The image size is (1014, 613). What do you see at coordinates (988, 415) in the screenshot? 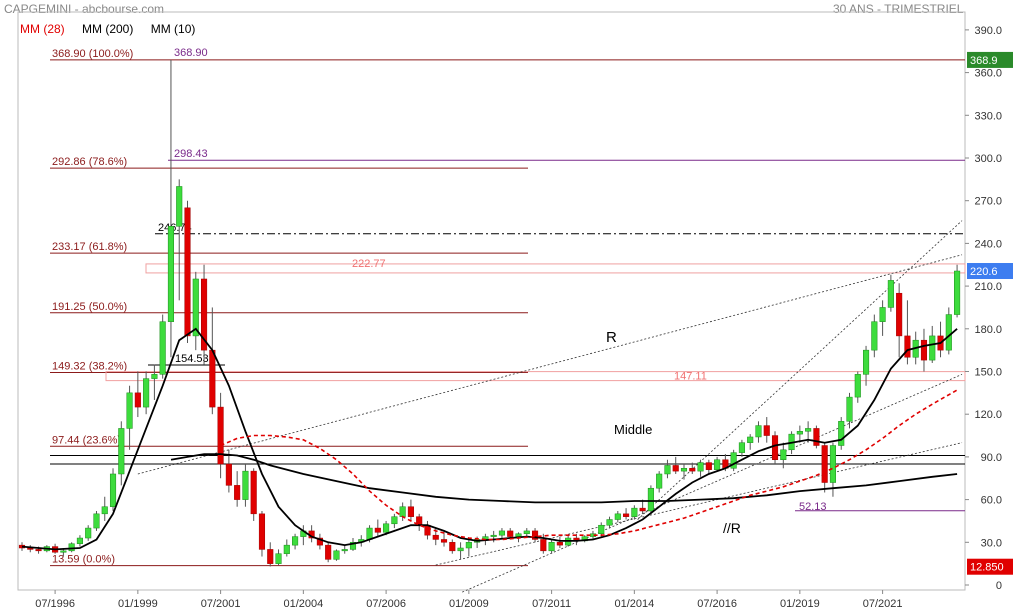
I see `y-tick-label: 120.0` at bounding box center [988, 415].